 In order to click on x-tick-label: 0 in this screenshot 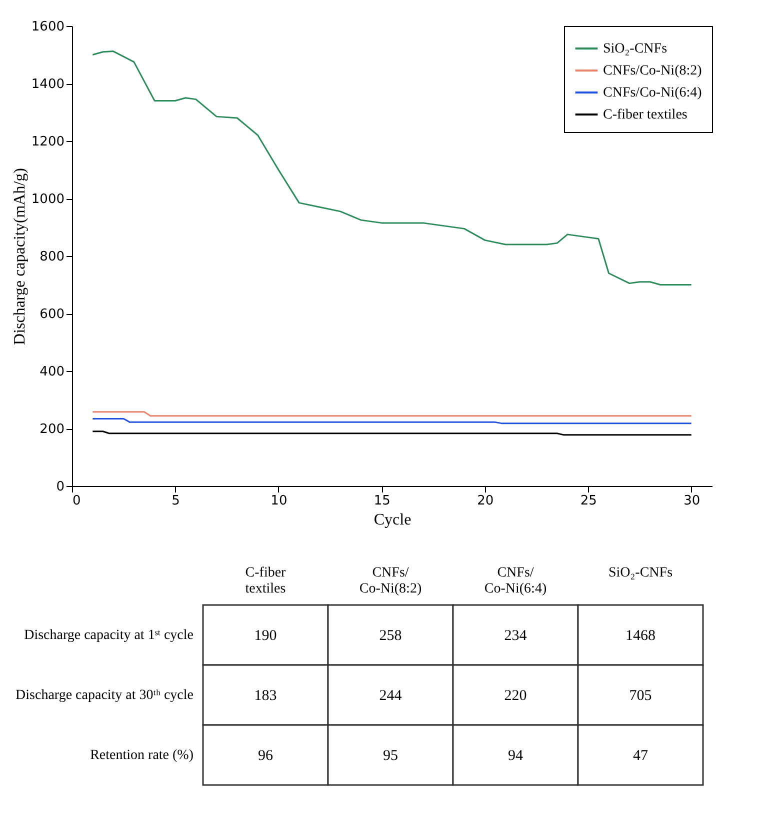, I will do `click(76, 501)`.